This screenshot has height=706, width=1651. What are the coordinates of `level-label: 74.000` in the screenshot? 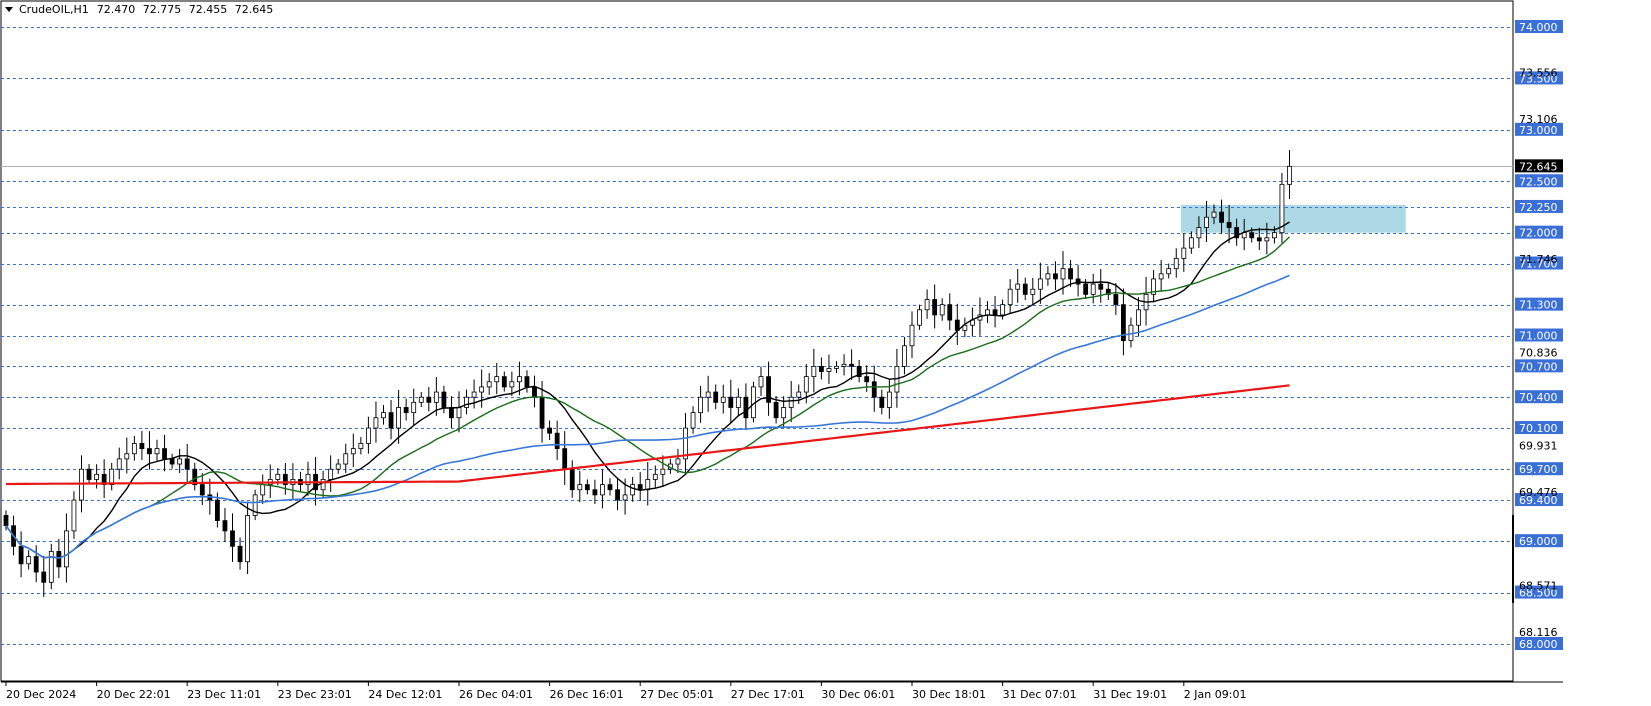 It's located at (1538, 27).